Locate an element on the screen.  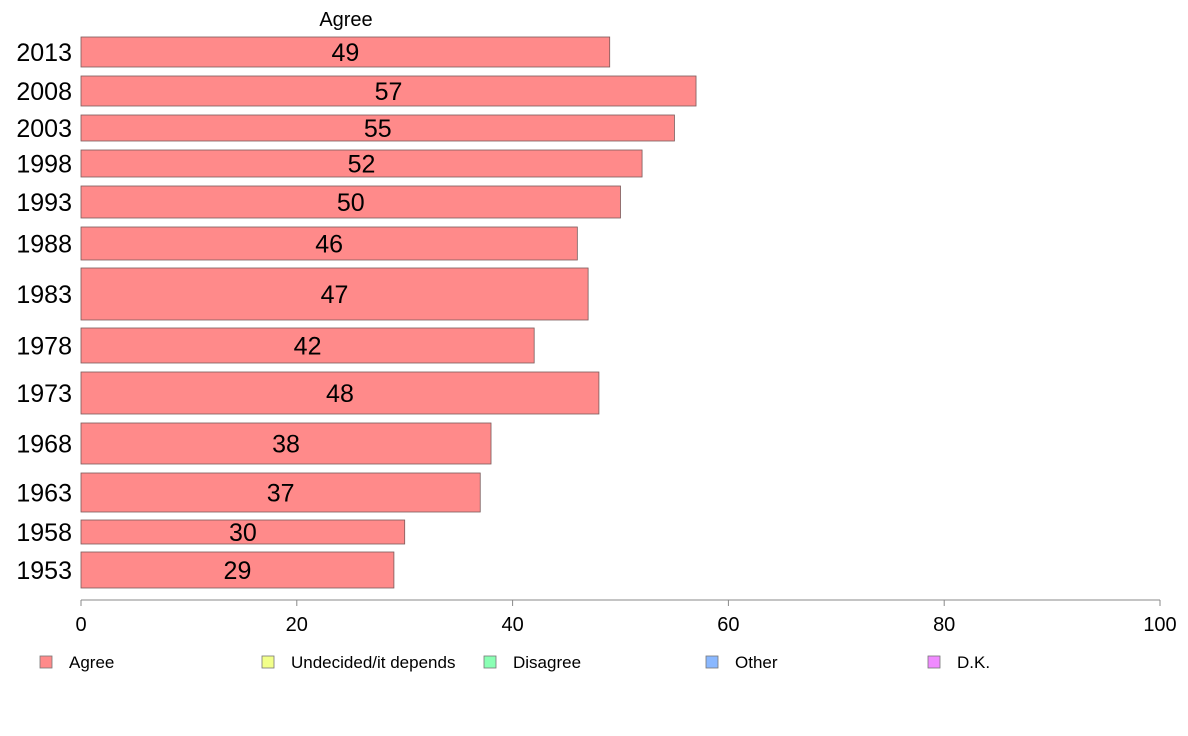
bar-1983 is located at coordinates (334, 294).